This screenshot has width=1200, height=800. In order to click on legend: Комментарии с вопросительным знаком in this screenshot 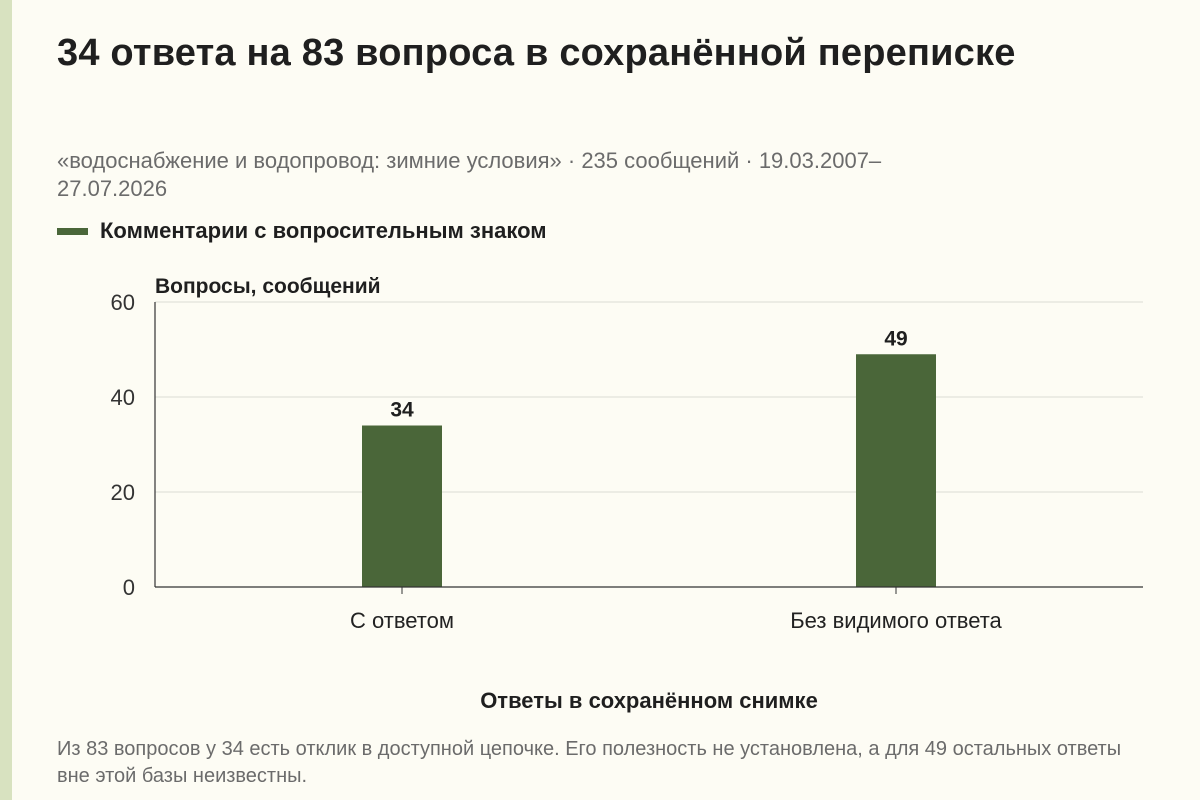, I will do `click(302, 231)`.